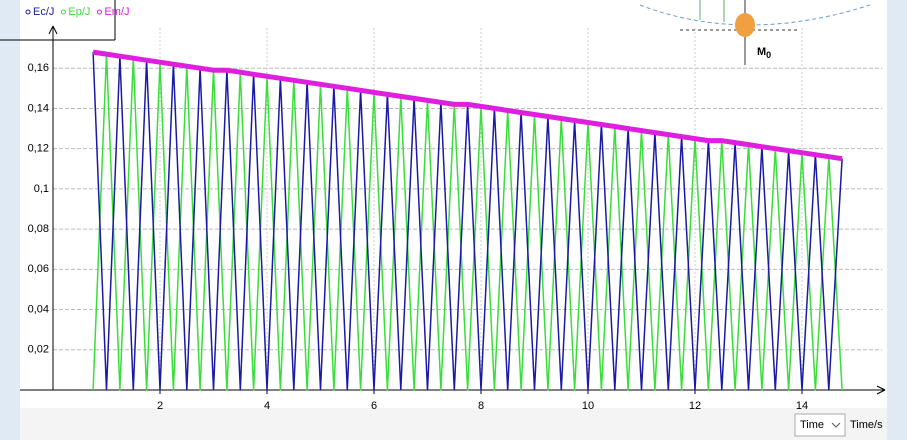  I want to click on inset: M0, so click(753, 35).